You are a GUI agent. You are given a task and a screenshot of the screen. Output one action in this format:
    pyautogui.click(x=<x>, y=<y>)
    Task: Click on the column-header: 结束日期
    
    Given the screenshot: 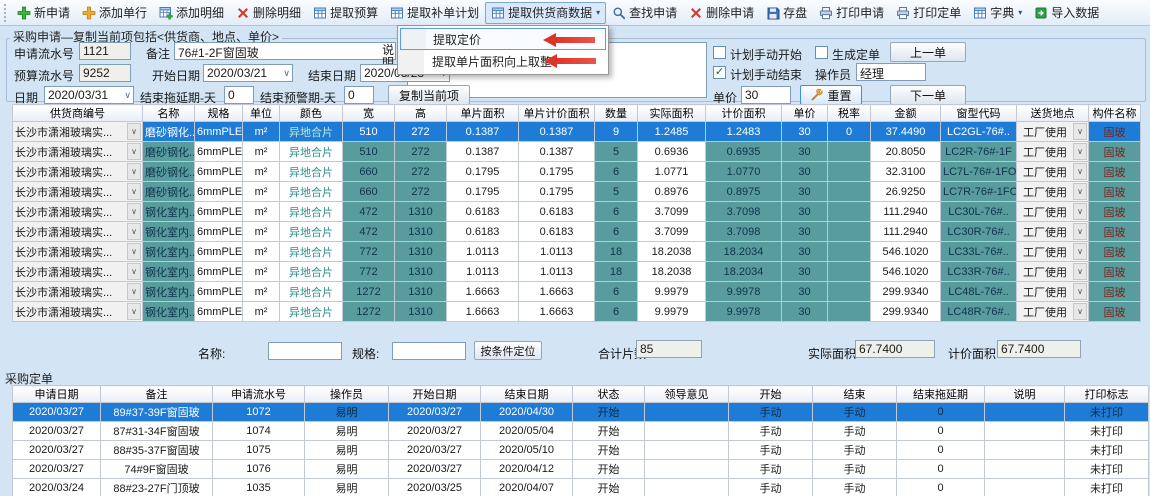 What is the action you would take?
    pyautogui.click(x=526, y=394)
    